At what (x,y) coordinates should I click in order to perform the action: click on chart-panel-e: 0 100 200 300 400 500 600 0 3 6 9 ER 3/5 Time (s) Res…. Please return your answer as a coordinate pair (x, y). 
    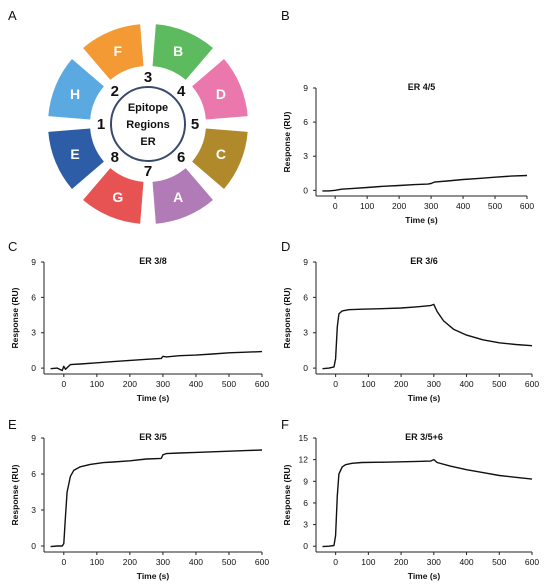
    Looking at the image, I should click on (139, 506).